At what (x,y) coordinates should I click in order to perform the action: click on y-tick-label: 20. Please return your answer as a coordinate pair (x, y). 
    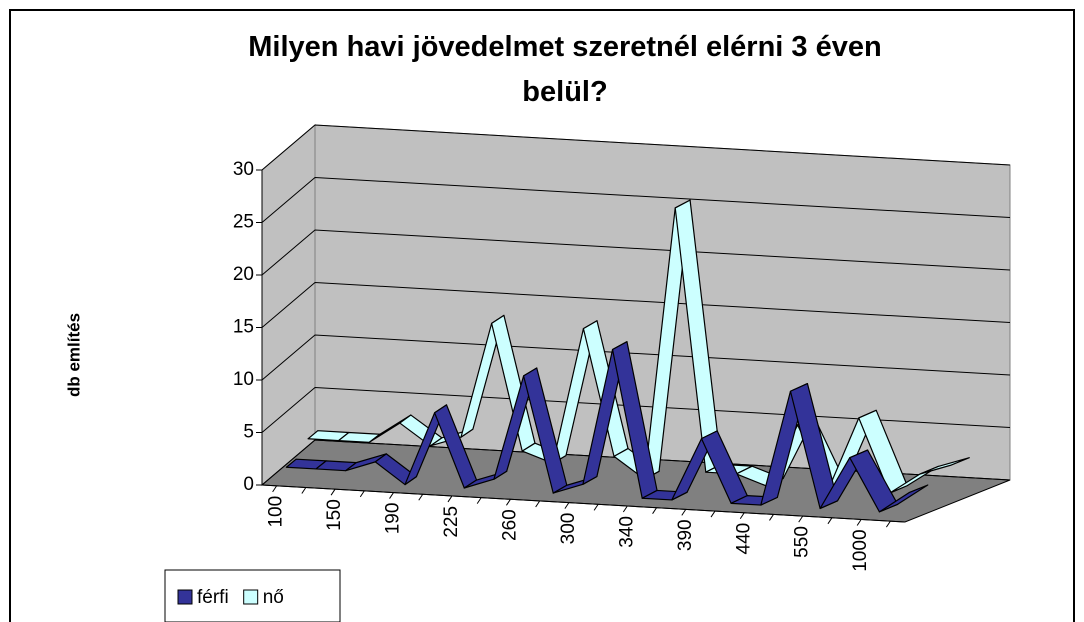
    Looking at the image, I should click on (243, 274).